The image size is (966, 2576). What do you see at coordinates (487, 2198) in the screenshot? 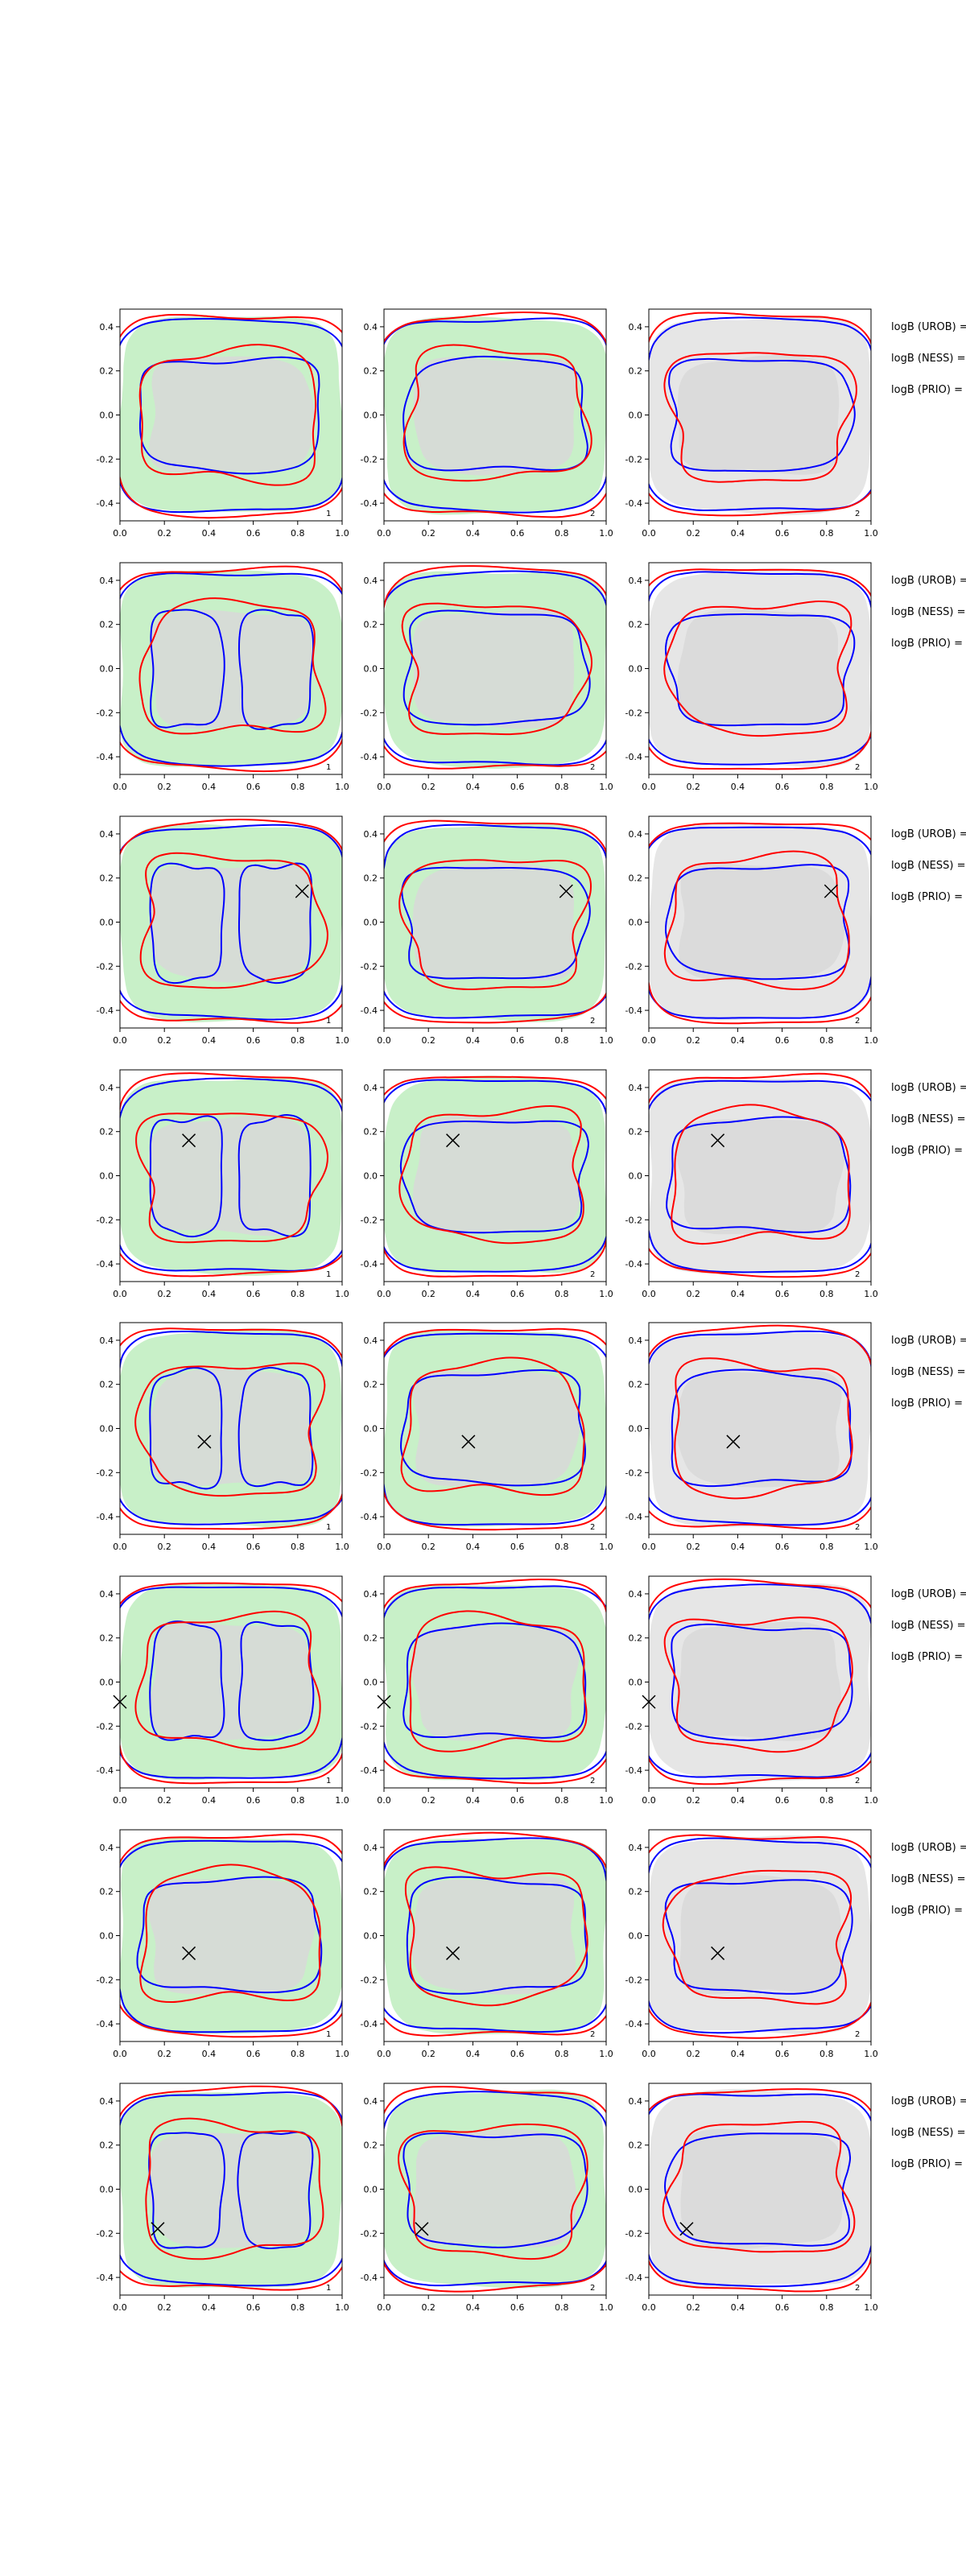
I see `panel-r8-c2: 0.0 0.2 0.4 0.6 0.8 1.0 0.4 0.2 0.0 -0.2 -0.4 2` at bounding box center [487, 2198].